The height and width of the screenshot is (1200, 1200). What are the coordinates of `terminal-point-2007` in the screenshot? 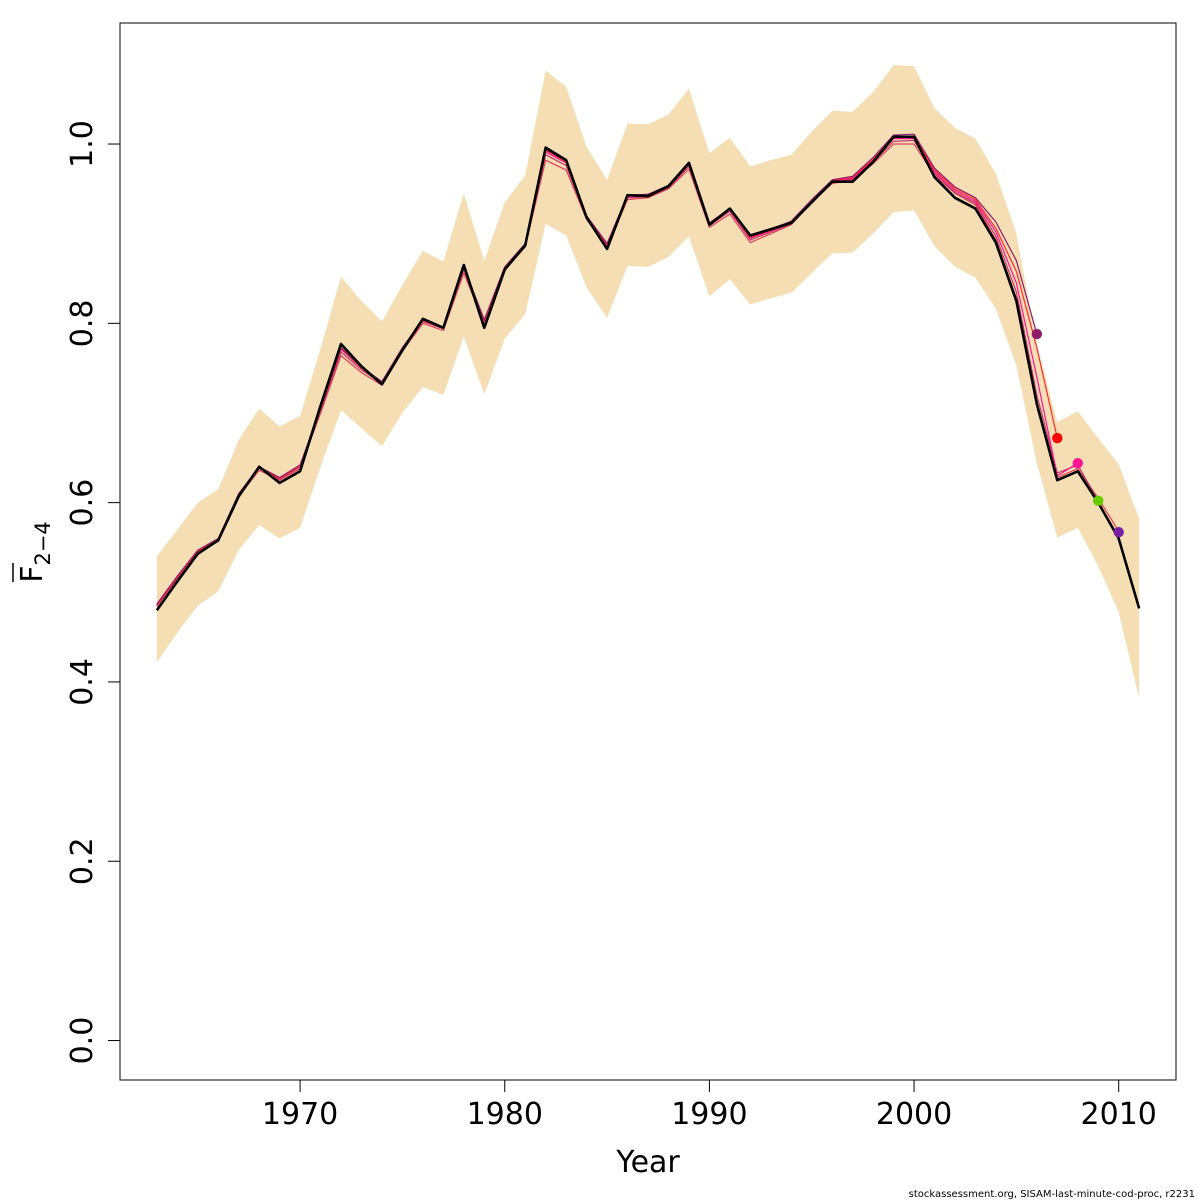 It's located at (1057, 438).